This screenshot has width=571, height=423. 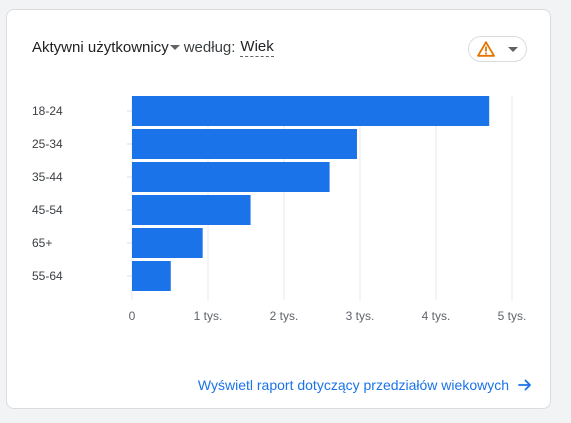 I want to click on metric-label: Aktywni użytkownicy, so click(x=100, y=47).